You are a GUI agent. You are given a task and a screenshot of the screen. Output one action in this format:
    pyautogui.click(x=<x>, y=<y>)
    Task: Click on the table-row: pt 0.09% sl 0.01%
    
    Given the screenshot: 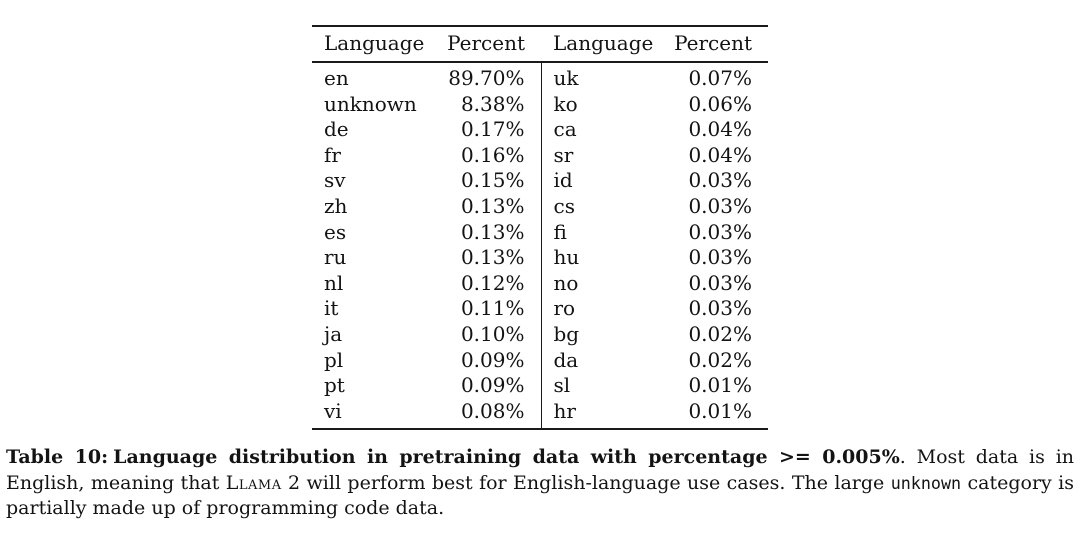 What is the action you would take?
    pyautogui.click(x=540, y=386)
    